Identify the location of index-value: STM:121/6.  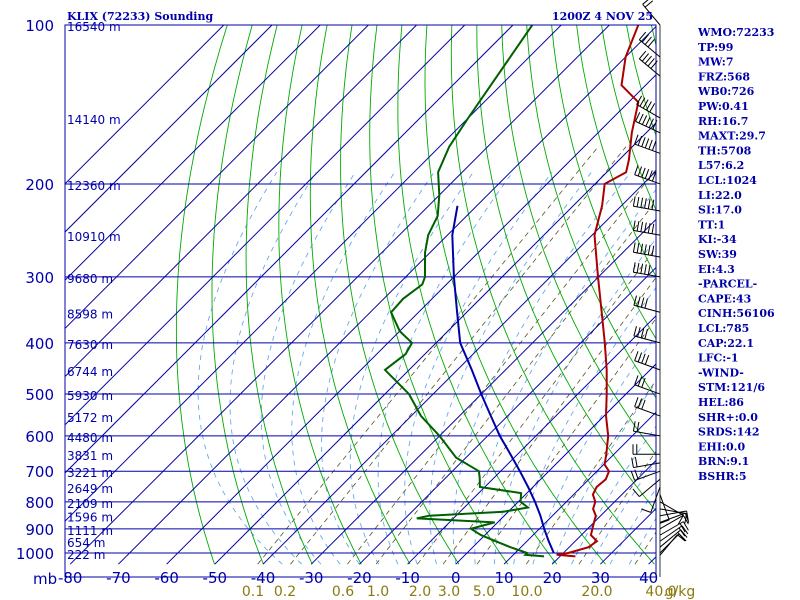
(731, 387).